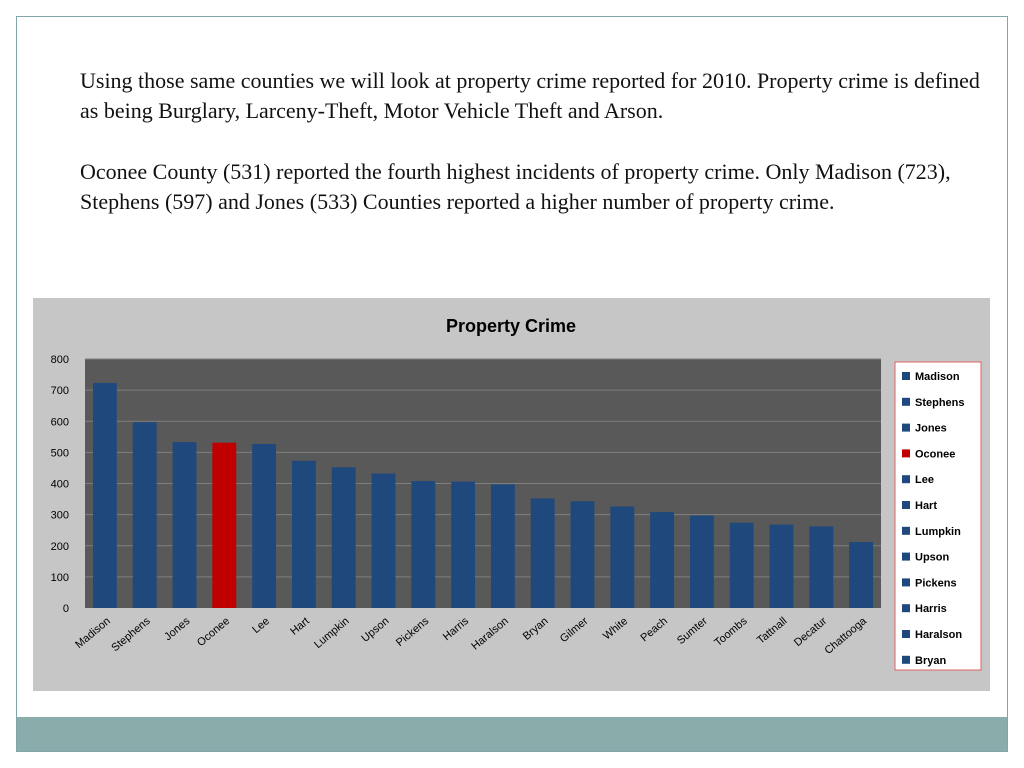 The image size is (1024, 768). What do you see at coordinates (772, 631) in the screenshot?
I see `x-tick-label: Tattnall` at bounding box center [772, 631].